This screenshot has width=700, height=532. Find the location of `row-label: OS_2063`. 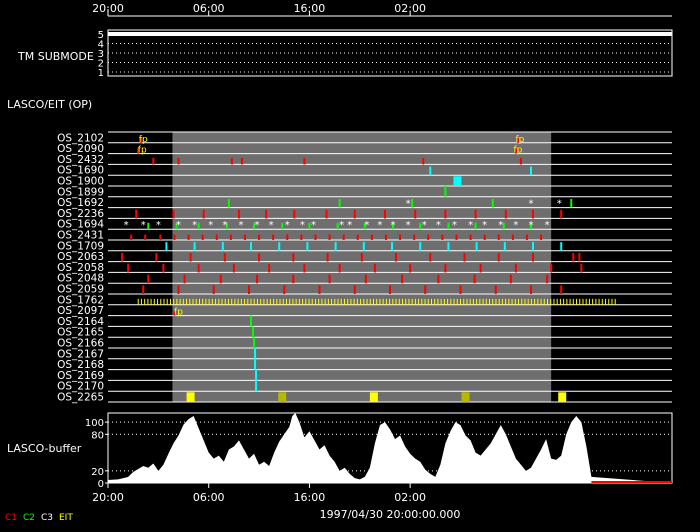

row-label: OS_2063 is located at coordinates (80, 257).